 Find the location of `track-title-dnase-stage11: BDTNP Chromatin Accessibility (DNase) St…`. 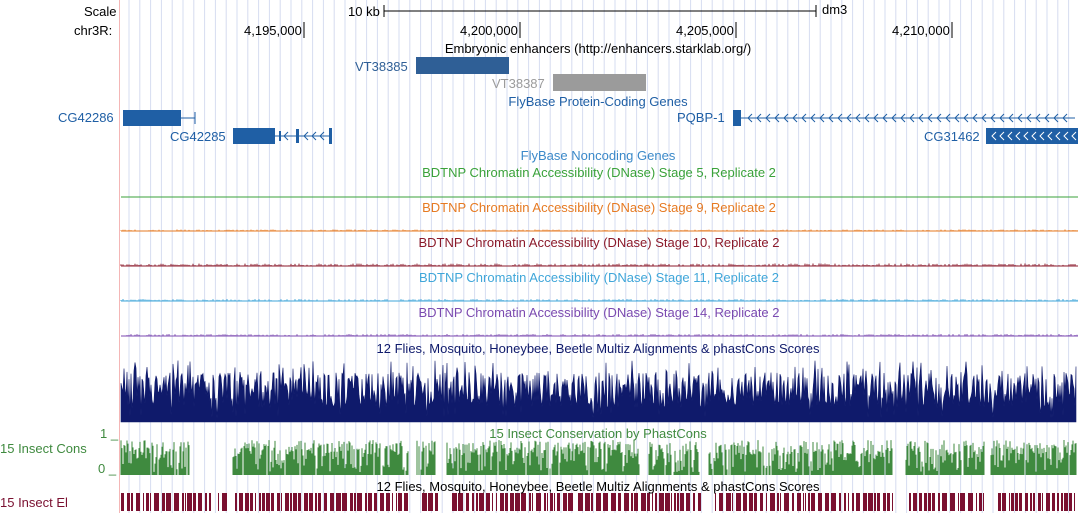

track-title-dnase-stage11: BDTNP Chromatin Accessibility (DNase) St… is located at coordinates (599, 277).